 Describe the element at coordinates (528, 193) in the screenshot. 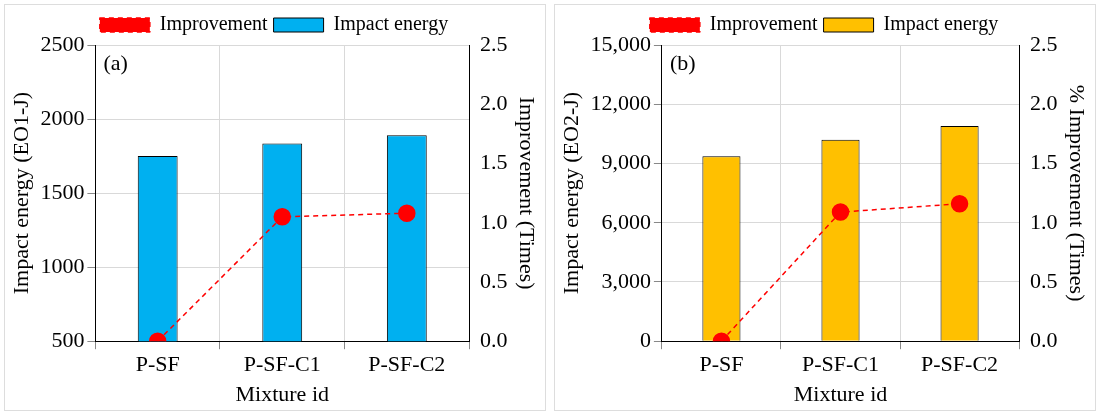

I see `y2-axis-title: Improvement (Times)` at that location.